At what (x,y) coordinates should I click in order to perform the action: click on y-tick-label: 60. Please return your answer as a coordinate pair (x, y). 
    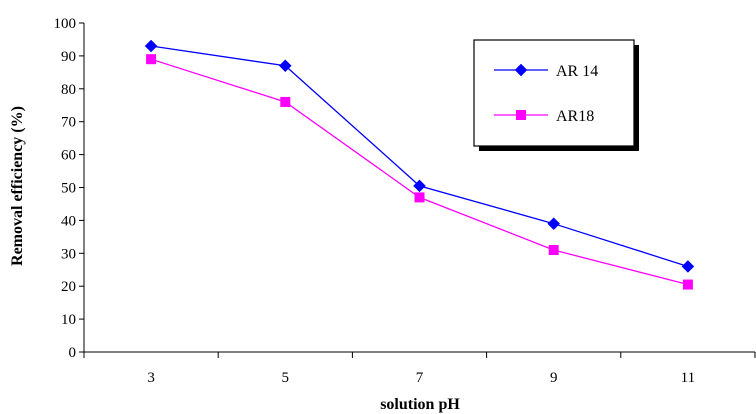
    Looking at the image, I should click on (68, 156).